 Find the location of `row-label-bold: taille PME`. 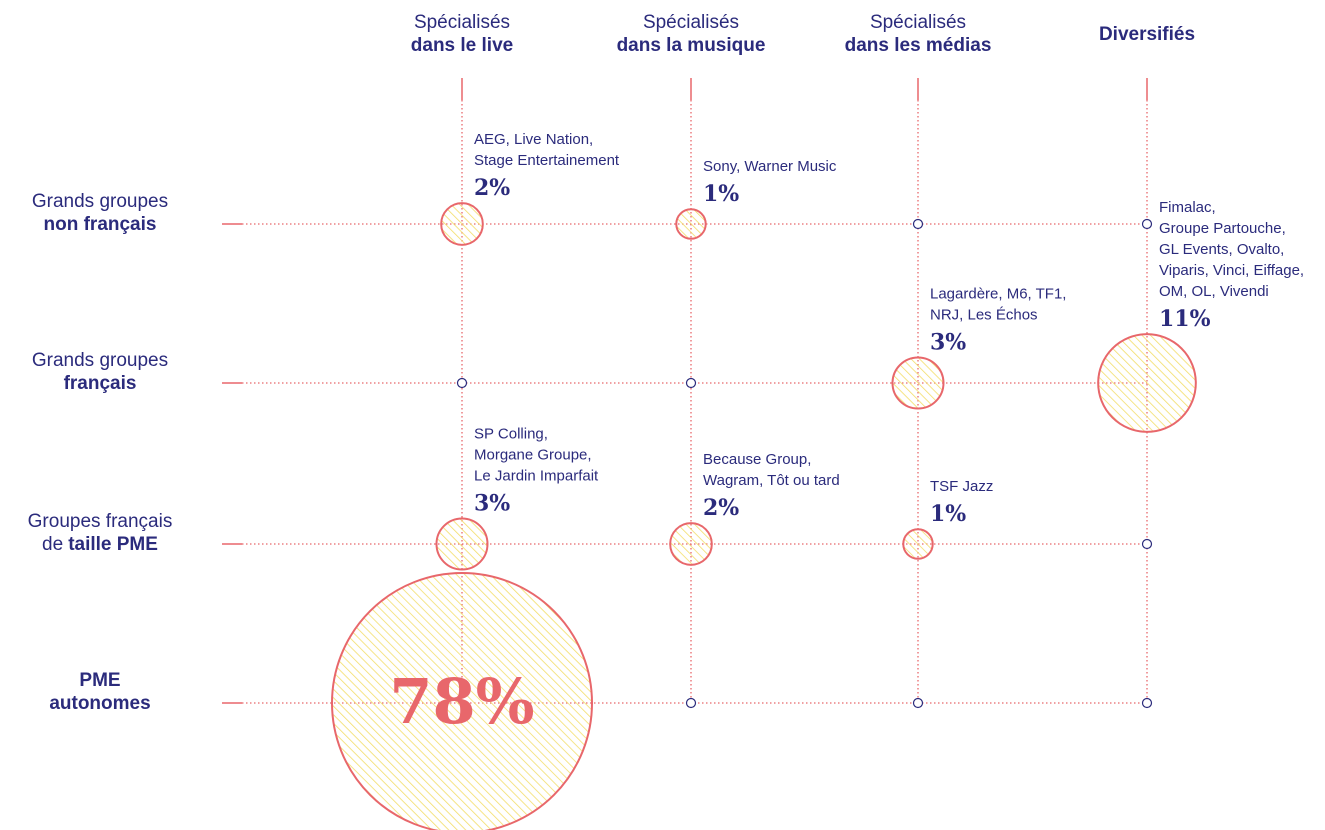

row-label-bold: taille PME is located at coordinates (113, 544).